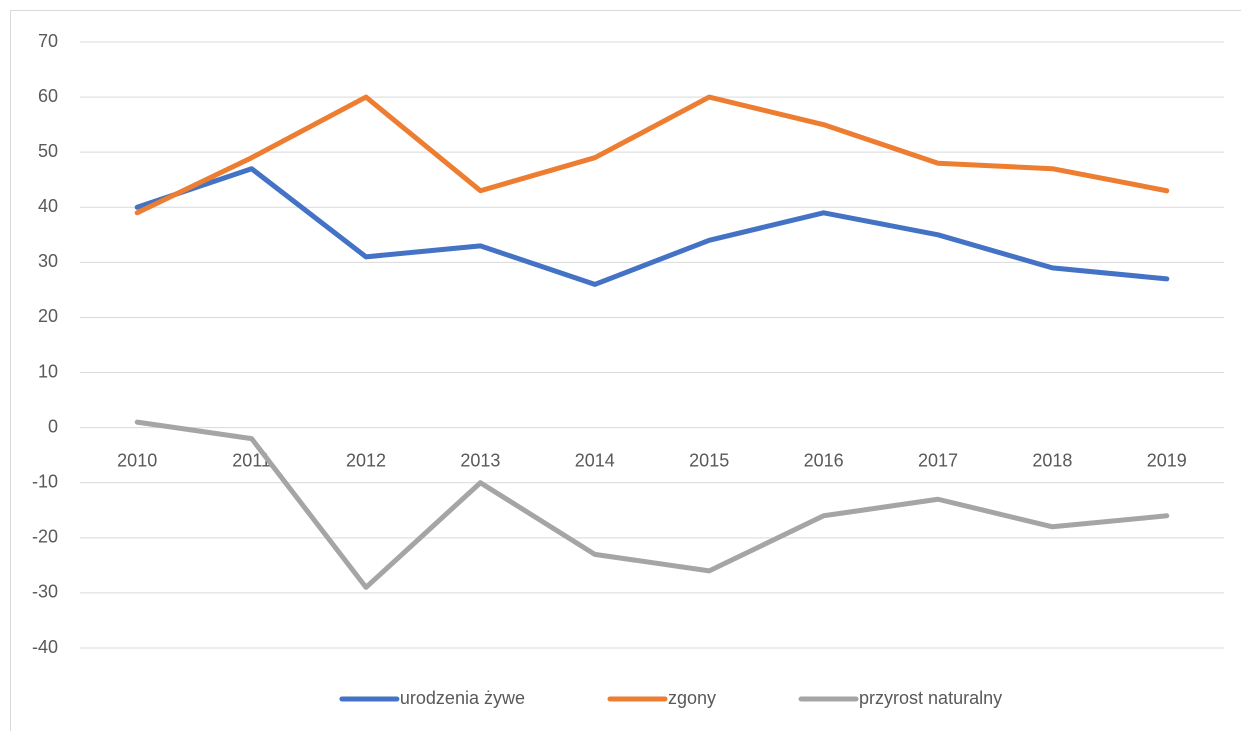  What do you see at coordinates (48, 41) in the screenshot?
I see `y-tick-label: 70` at bounding box center [48, 41].